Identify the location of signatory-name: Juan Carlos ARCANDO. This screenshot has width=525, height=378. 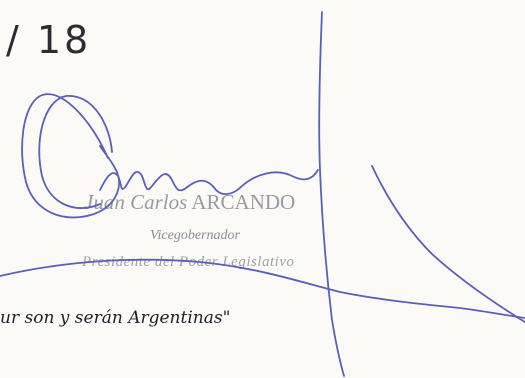
(189, 202).